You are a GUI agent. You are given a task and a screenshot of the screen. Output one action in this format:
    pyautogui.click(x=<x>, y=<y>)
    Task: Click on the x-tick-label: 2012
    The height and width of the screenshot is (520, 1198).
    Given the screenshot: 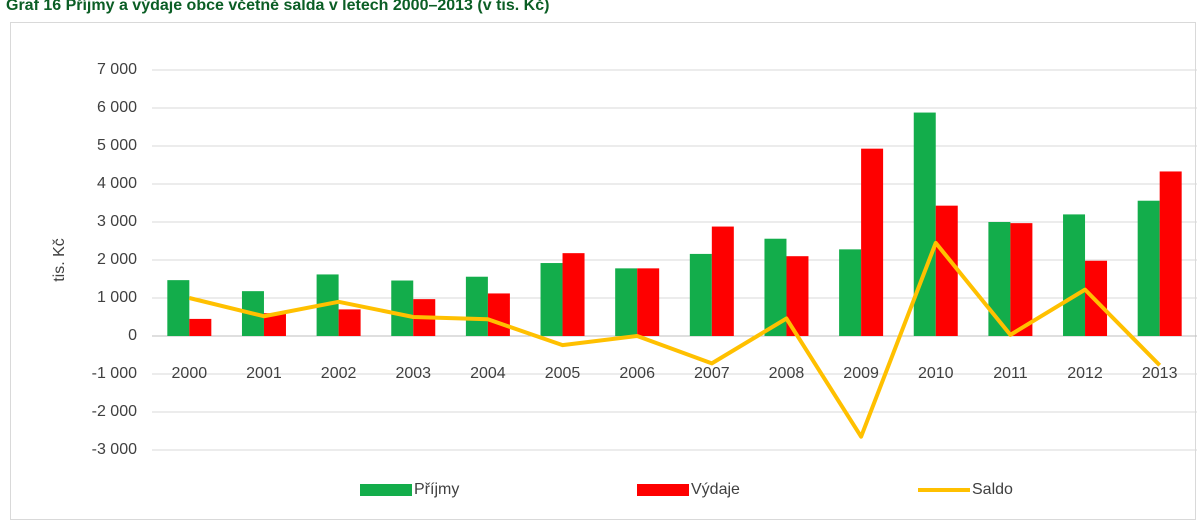 What is the action you would take?
    pyautogui.click(x=1085, y=373)
    